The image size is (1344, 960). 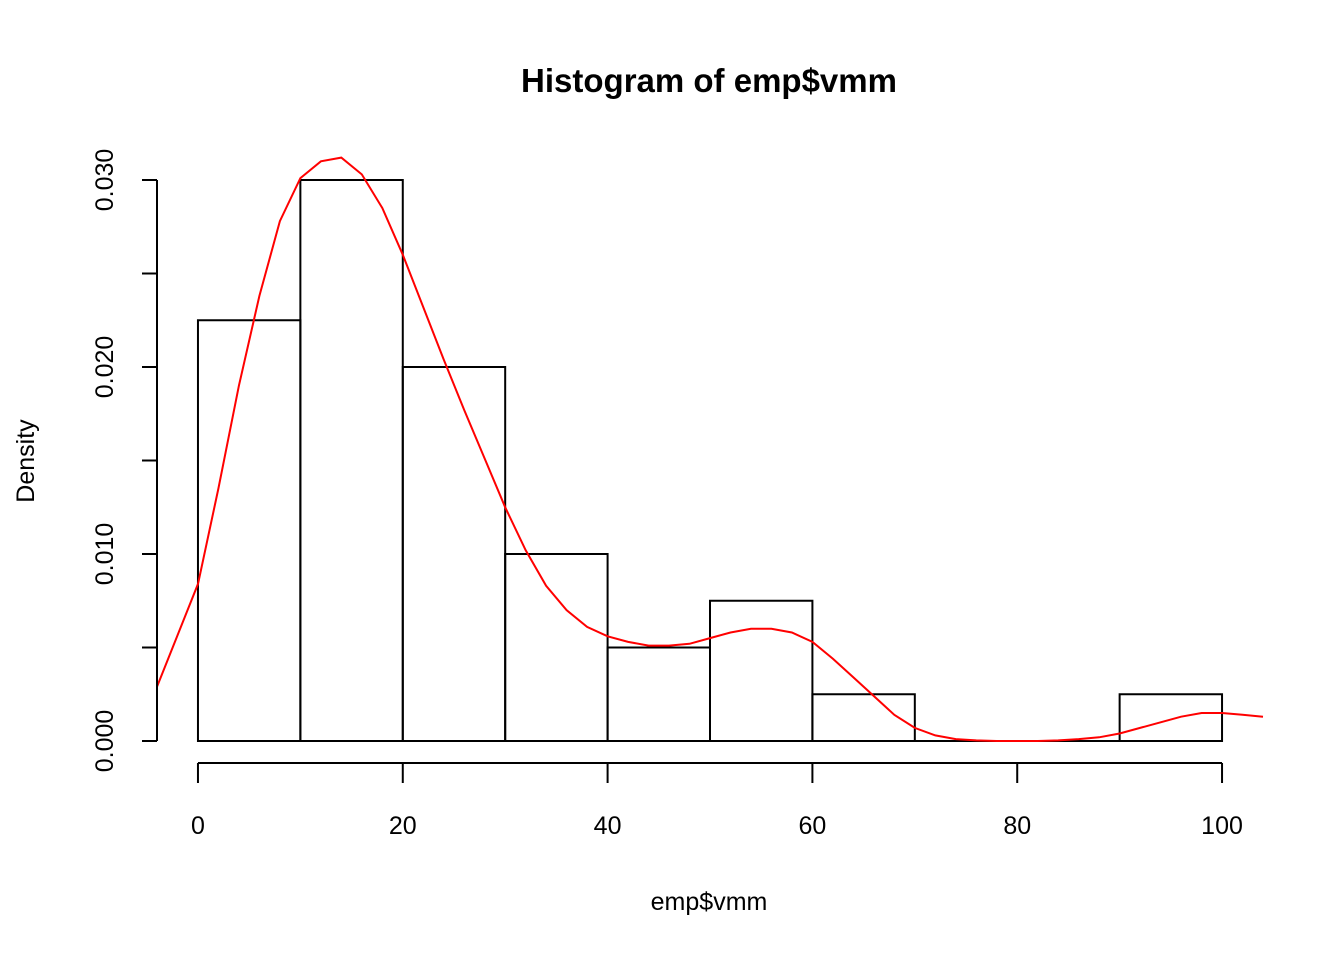 I want to click on x-axis: 0 20 40 60 80 100, so click(x=717, y=801).